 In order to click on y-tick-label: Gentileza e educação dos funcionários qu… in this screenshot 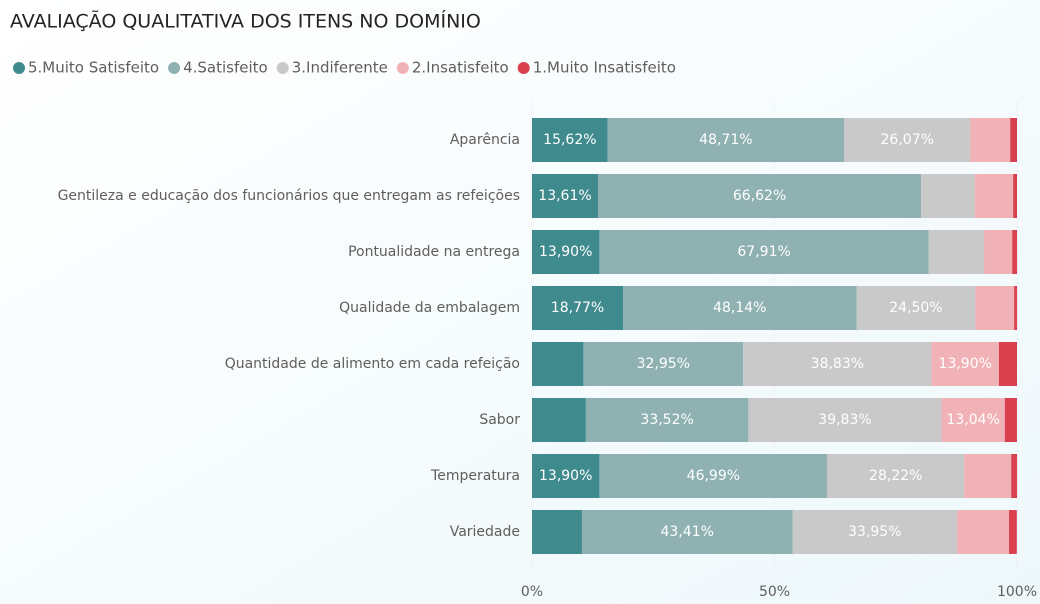, I will do `click(289, 196)`.